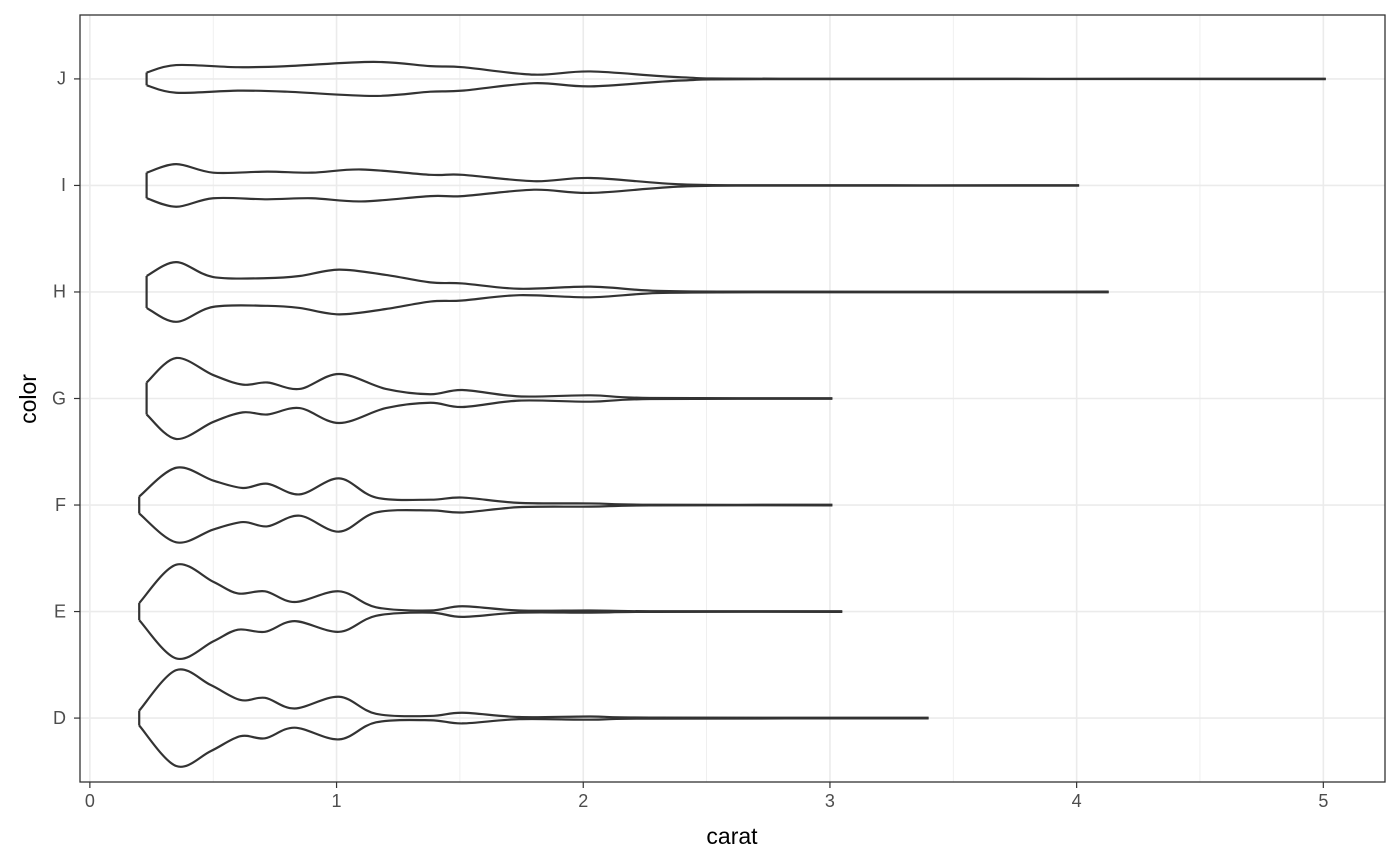  Describe the element at coordinates (90, 801) in the screenshot. I see `x-tick-label: 0` at that location.